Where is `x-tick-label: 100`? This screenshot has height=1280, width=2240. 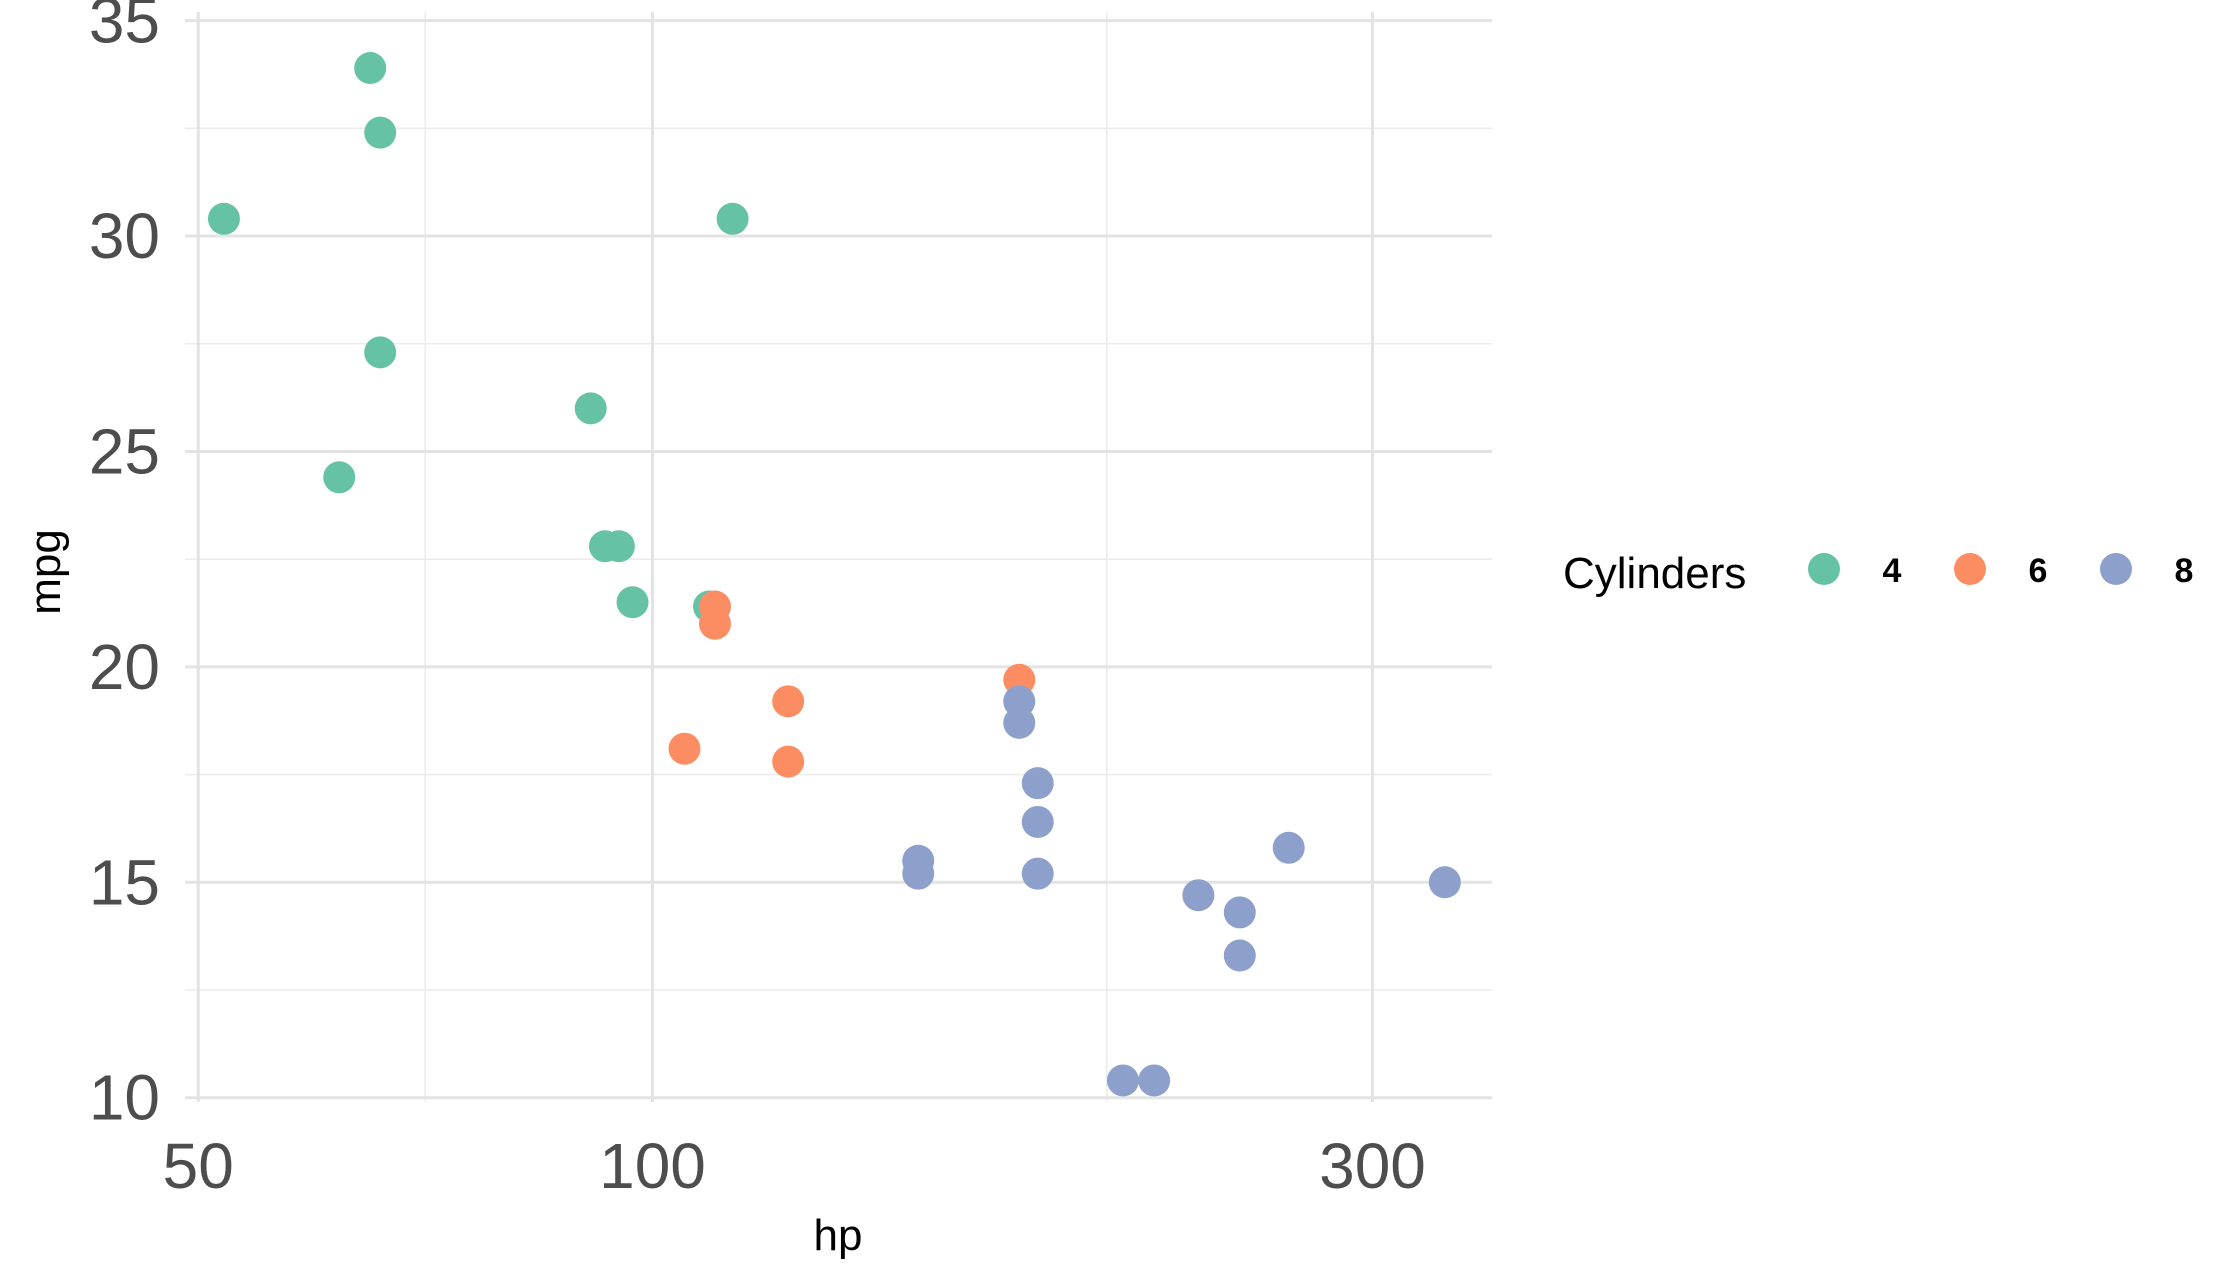 x-tick-label: 100 is located at coordinates (652, 1166).